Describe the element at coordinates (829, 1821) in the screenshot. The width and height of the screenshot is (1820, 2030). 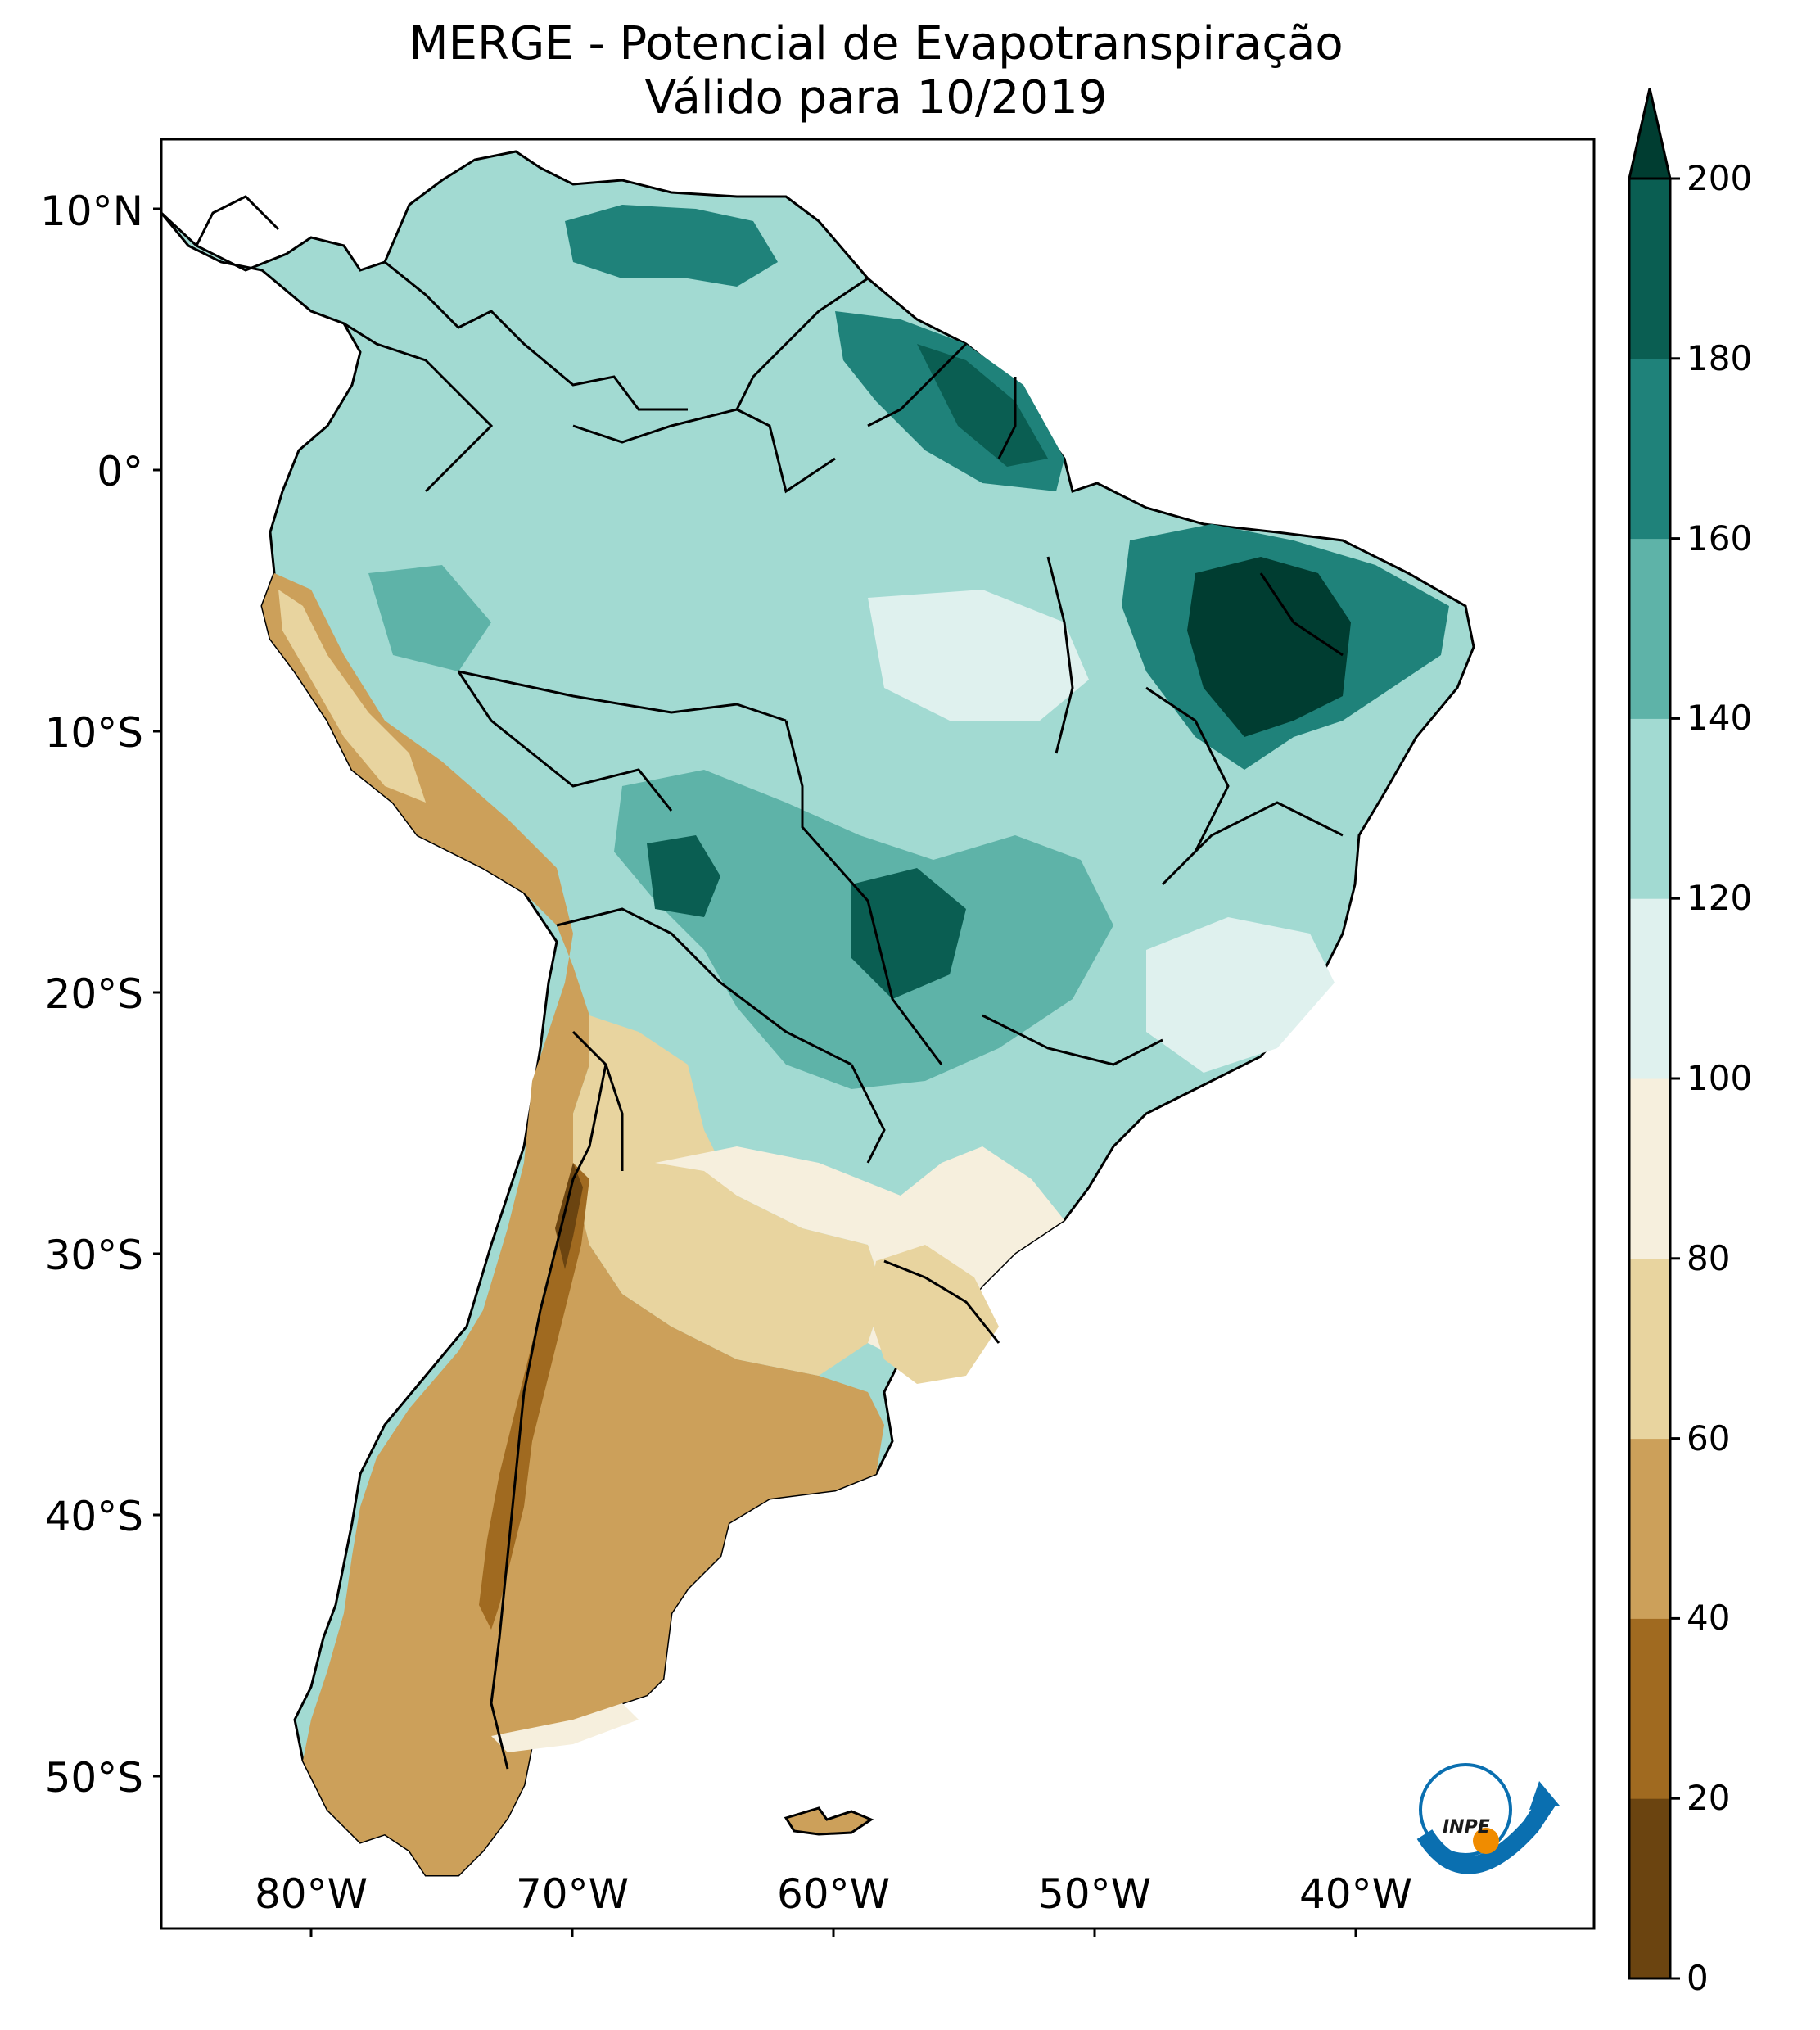
I see `falkland-islands` at that location.